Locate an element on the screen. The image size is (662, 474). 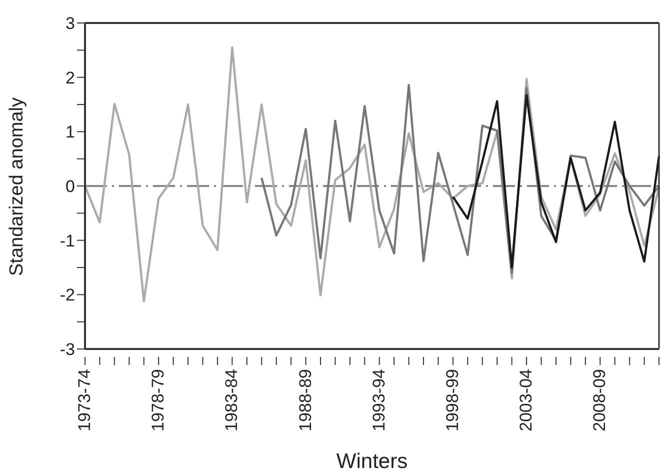
x-tick-label: 1978-79 is located at coordinates (158, 400).